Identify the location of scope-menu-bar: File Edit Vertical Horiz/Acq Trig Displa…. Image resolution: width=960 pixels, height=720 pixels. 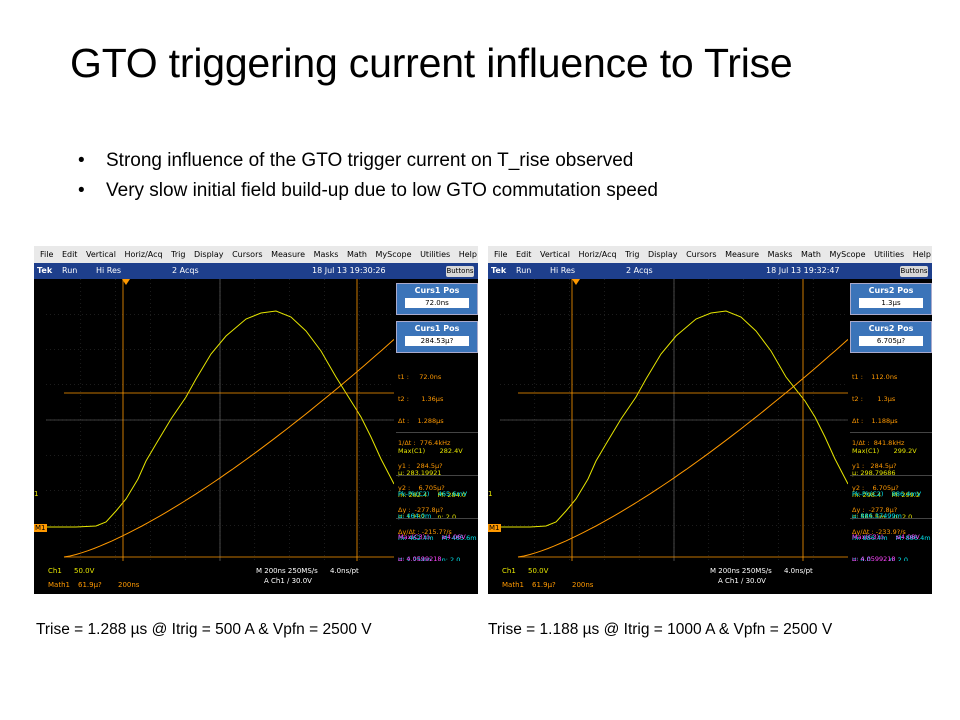
(256, 254).